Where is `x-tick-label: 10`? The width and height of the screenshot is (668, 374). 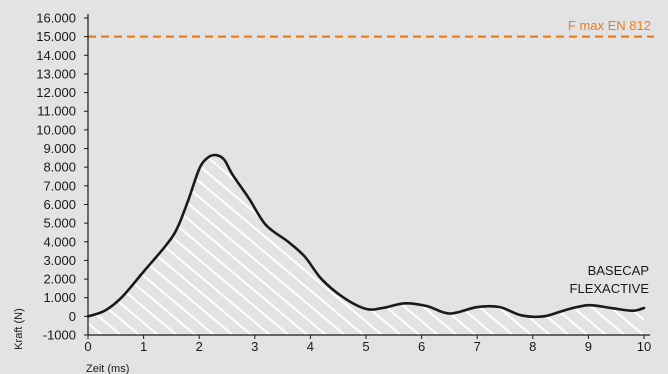
x-tick-label: 10 is located at coordinates (644, 346).